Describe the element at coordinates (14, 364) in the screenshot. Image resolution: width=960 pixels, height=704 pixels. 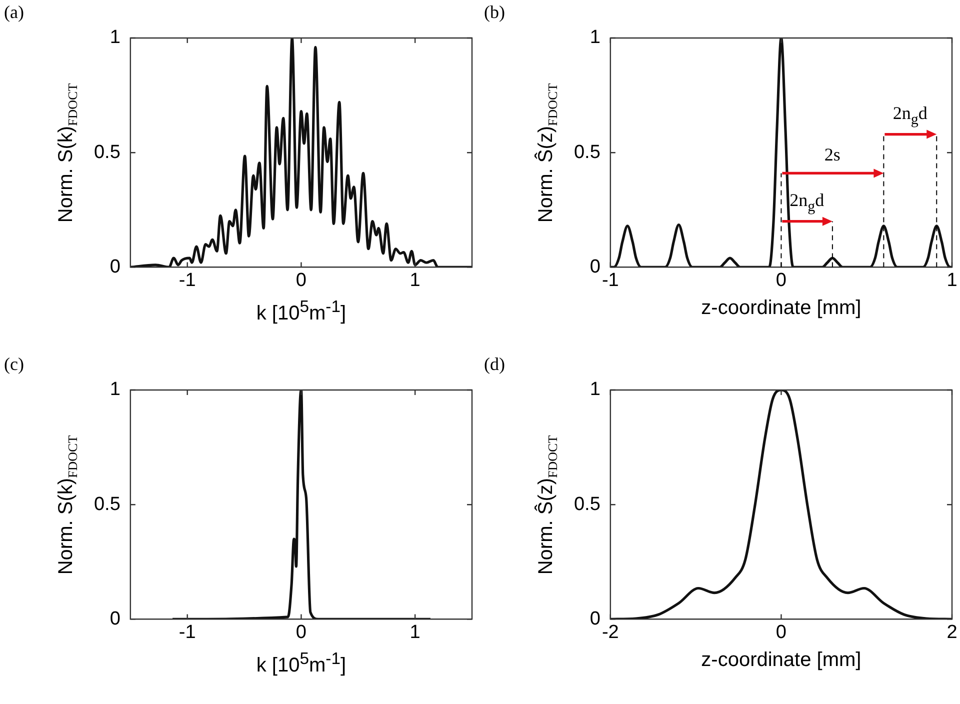
I see `chart-title: (c)` at that location.